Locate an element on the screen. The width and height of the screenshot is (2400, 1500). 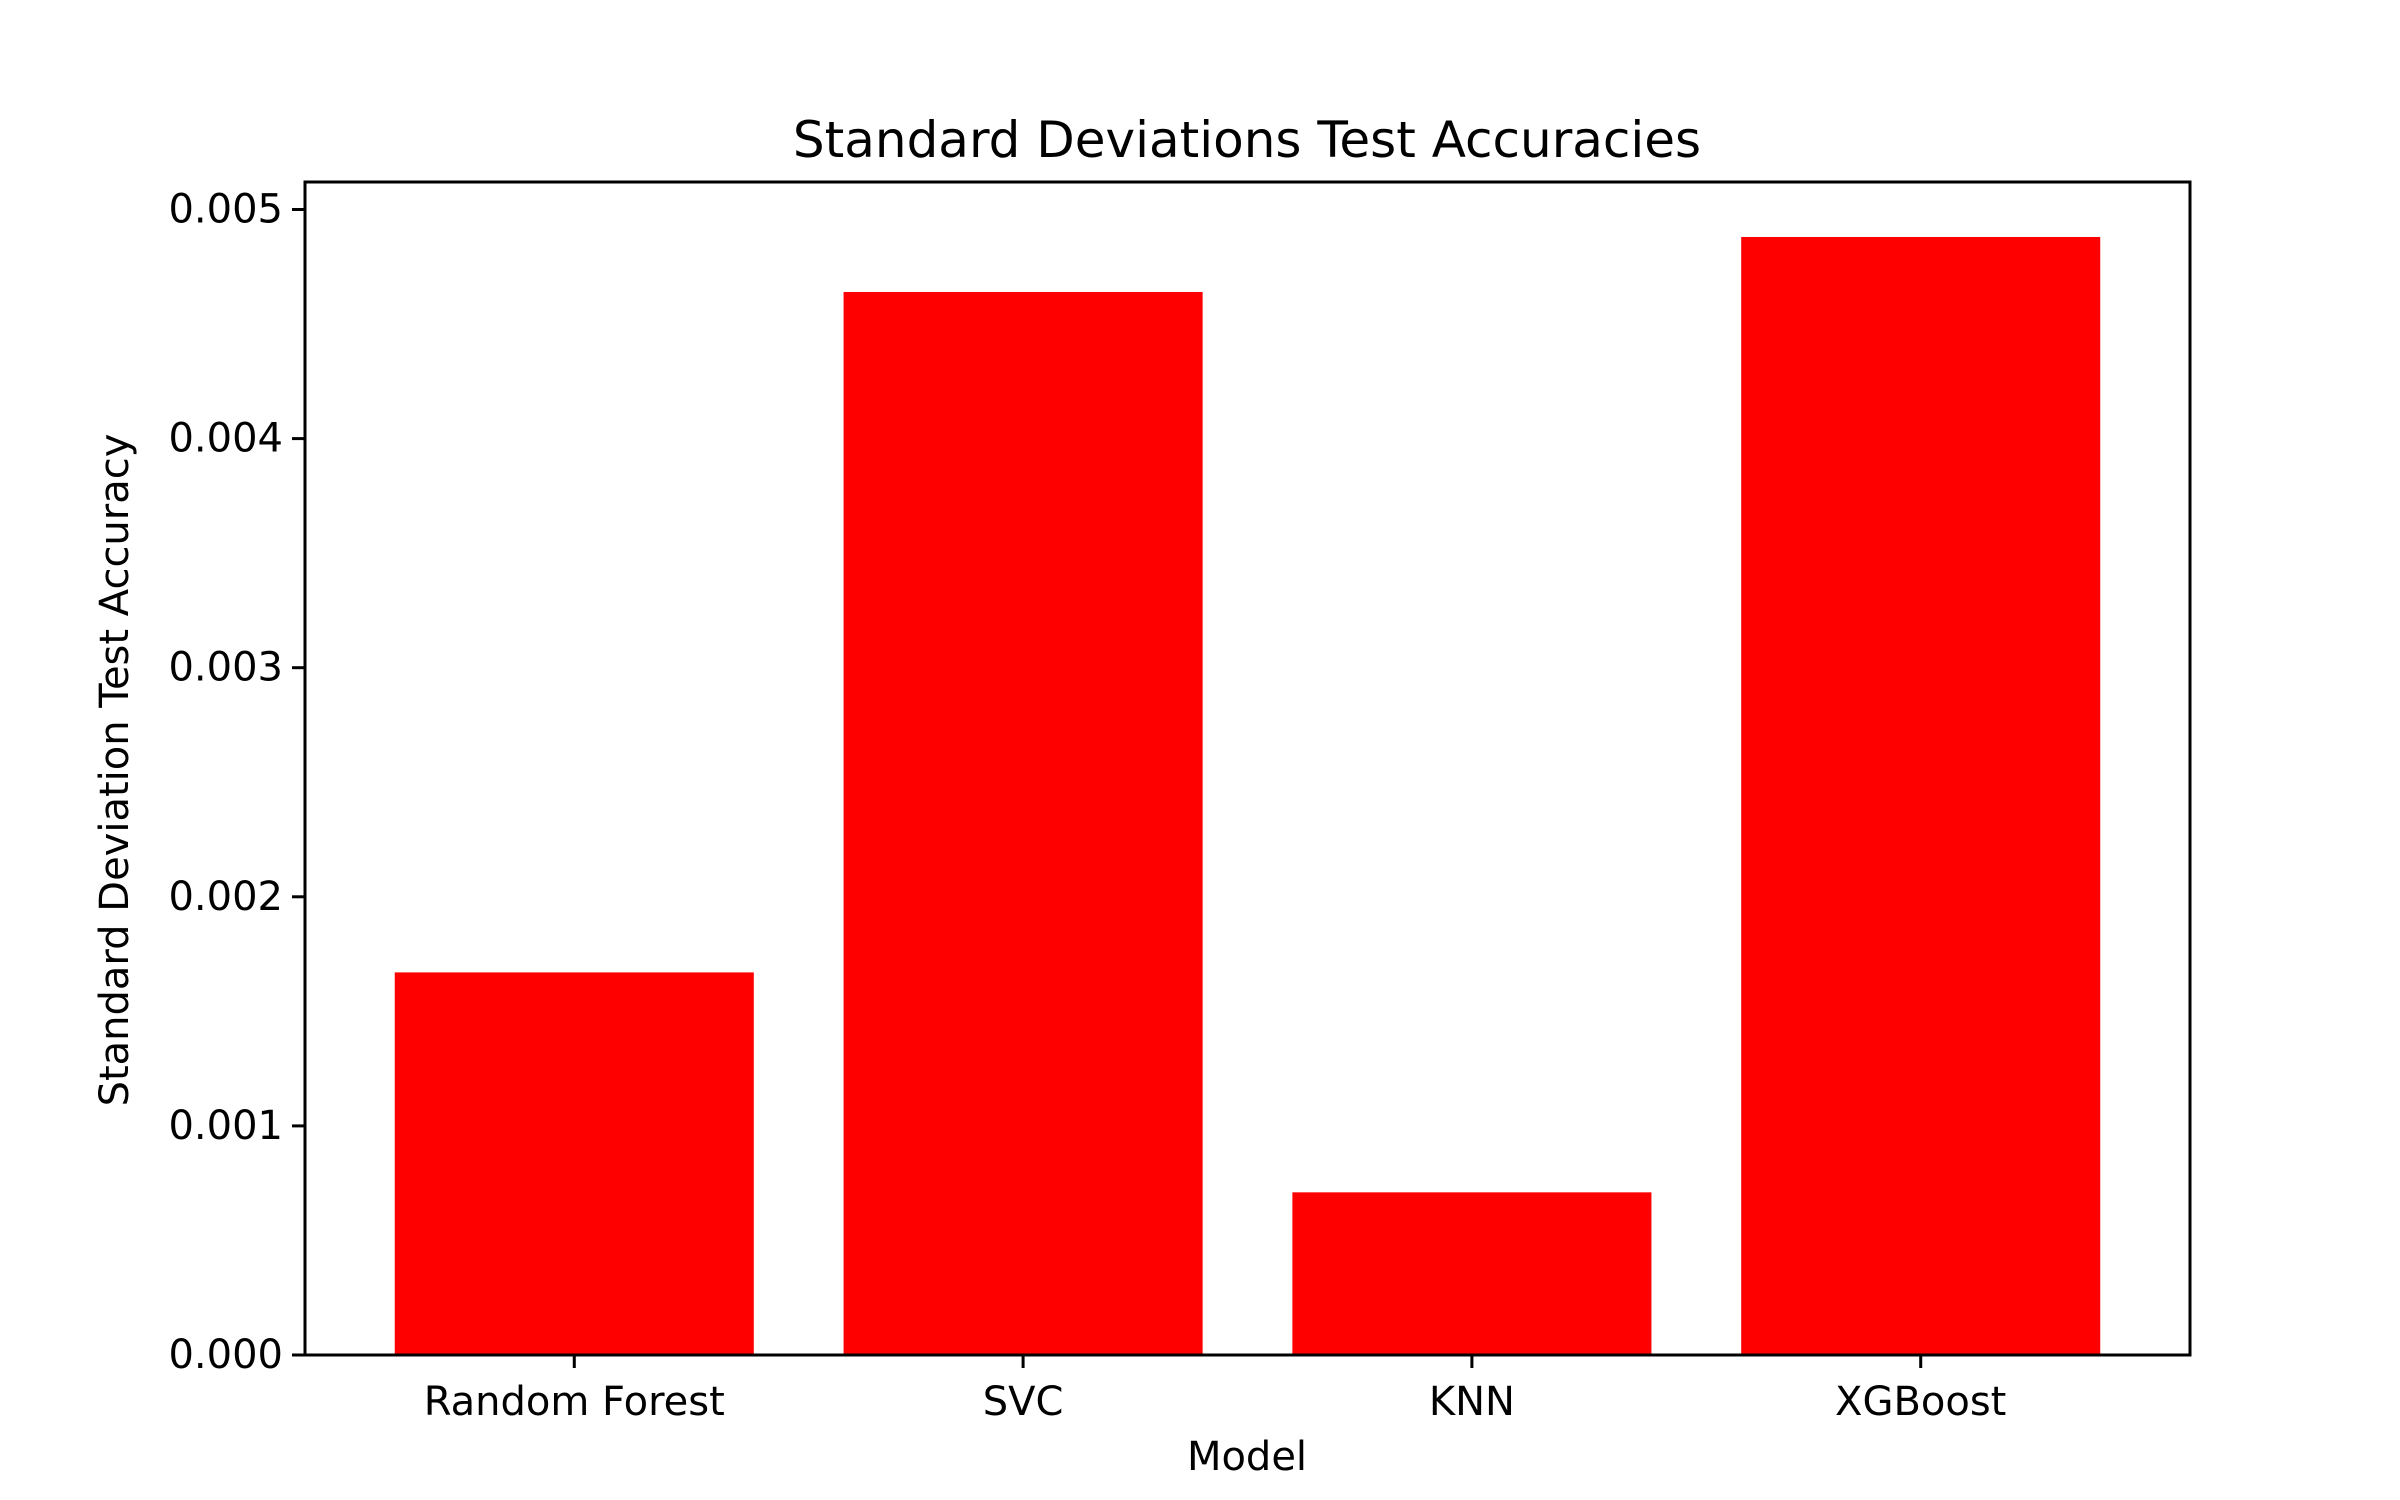
y-tick-label: 0.003 is located at coordinates (225, 668).